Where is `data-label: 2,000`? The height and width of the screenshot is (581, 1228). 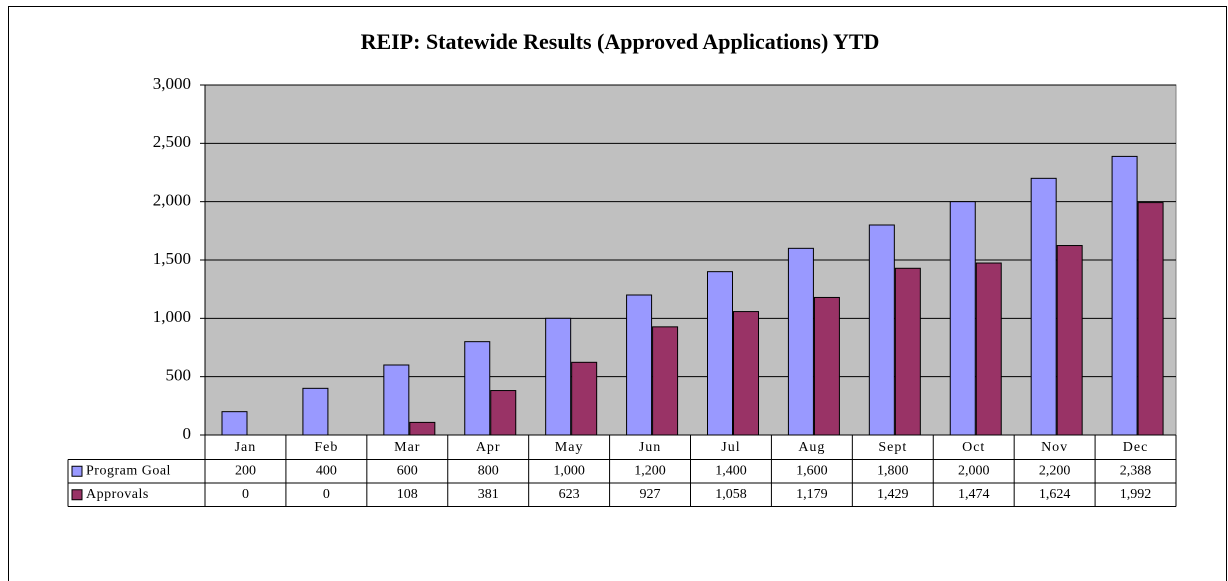 data-label: 2,000 is located at coordinates (974, 470).